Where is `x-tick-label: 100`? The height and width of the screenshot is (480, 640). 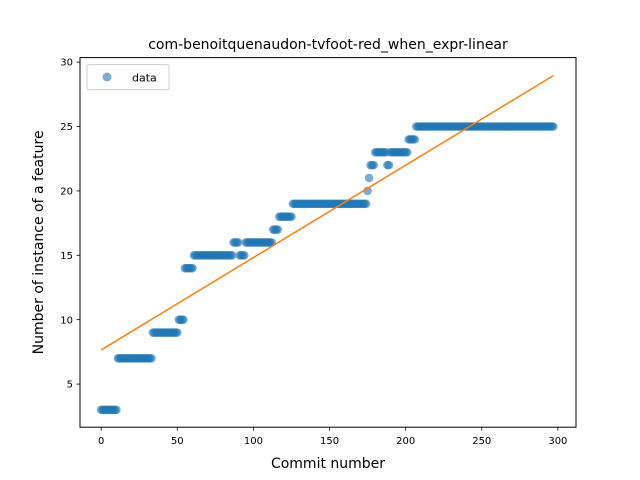
x-tick-label: 100 is located at coordinates (253, 441).